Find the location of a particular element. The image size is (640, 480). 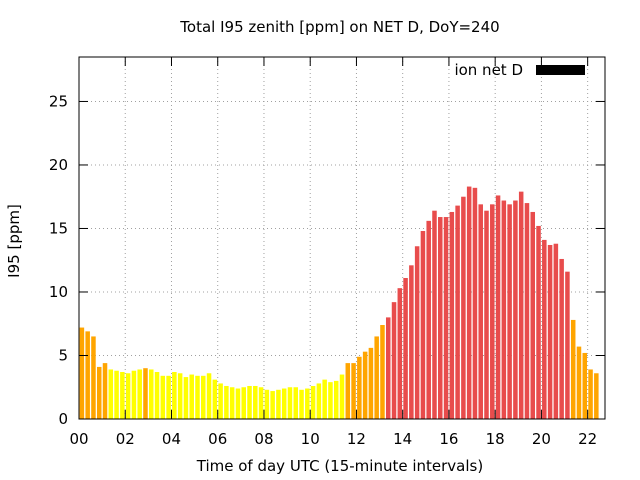

x-tick-label: 18 is located at coordinates (495, 439).